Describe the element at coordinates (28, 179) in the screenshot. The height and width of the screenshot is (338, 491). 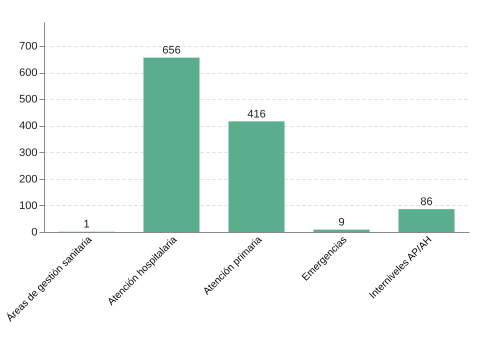
I see `y-tick-label: 200` at that location.